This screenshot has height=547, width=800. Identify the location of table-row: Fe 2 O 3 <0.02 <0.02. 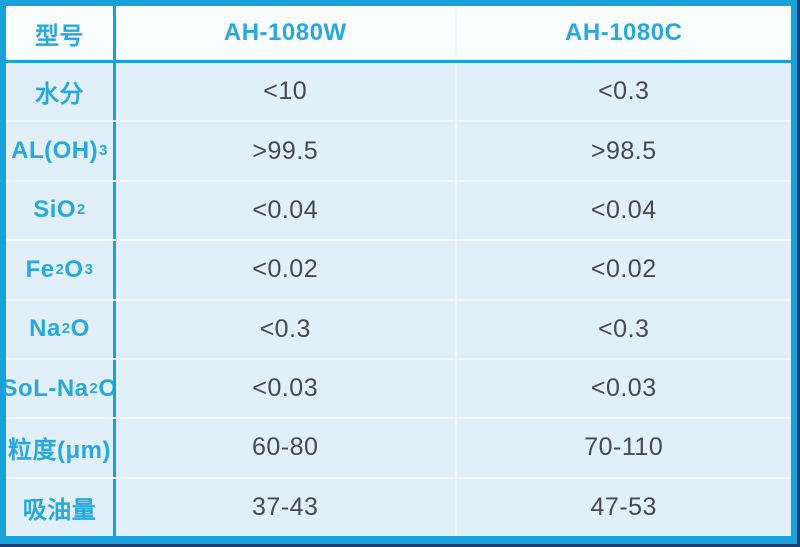
(398, 271).